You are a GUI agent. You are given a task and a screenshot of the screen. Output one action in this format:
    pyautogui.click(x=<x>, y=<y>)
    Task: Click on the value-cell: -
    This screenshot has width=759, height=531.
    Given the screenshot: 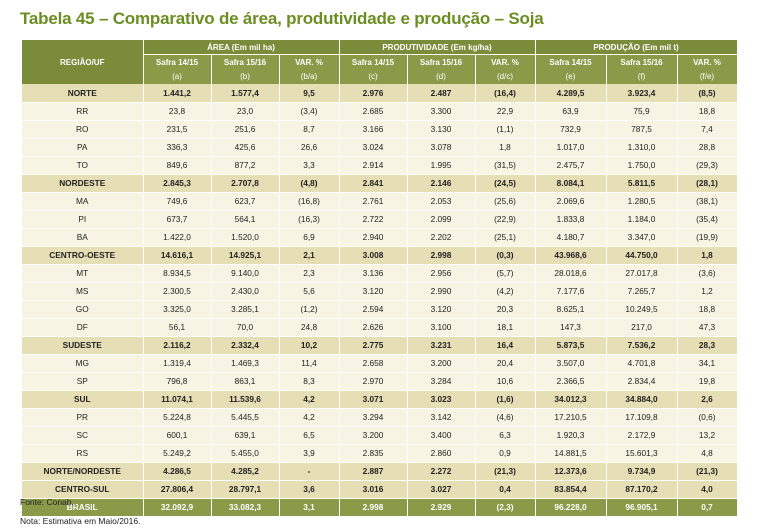 What is the action you would take?
    pyautogui.click(x=309, y=471)
    